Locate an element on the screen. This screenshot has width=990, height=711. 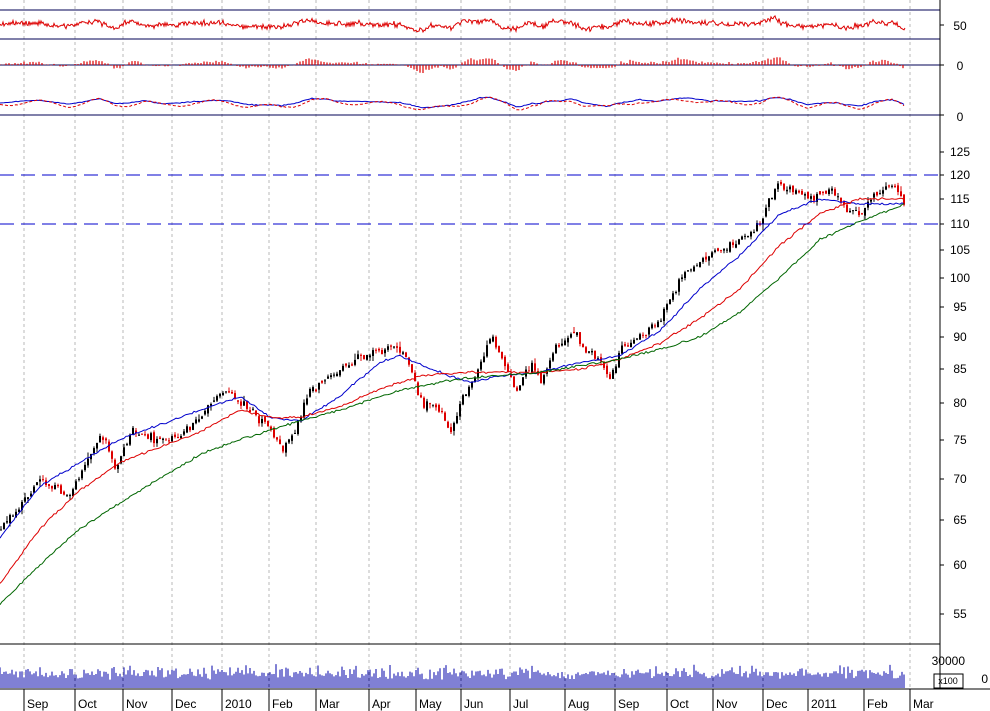
unit-box is located at coordinates (948, 681).